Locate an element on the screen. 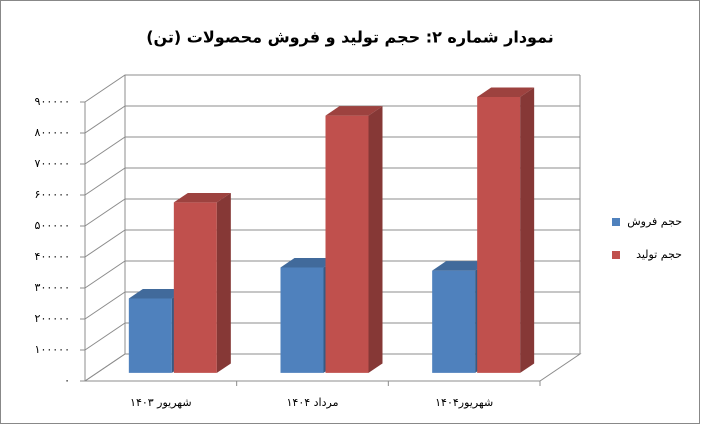 Image resolution: width=701 pixels, height=425 pixels. y-tick-label: ۳۰۰۰۰۰ is located at coordinates (52, 287).